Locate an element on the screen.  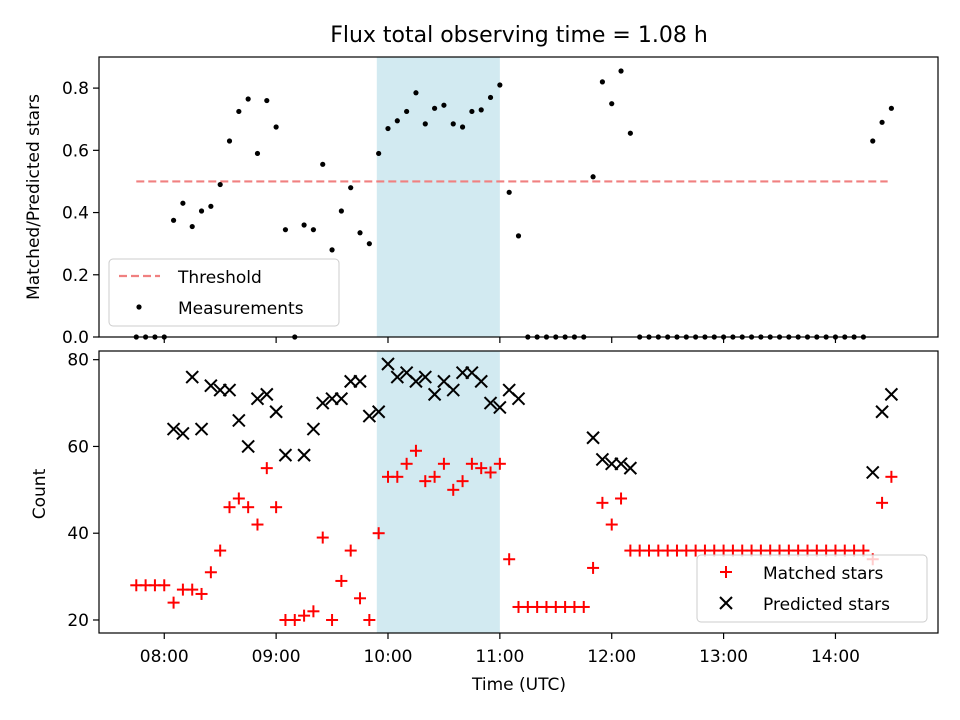
x-tick-label: 08:00 is located at coordinates (164, 657).